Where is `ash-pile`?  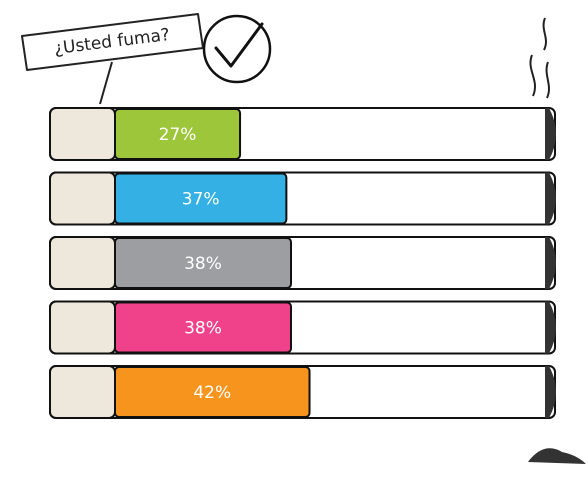 ash-pile is located at coordinates (557, 456).